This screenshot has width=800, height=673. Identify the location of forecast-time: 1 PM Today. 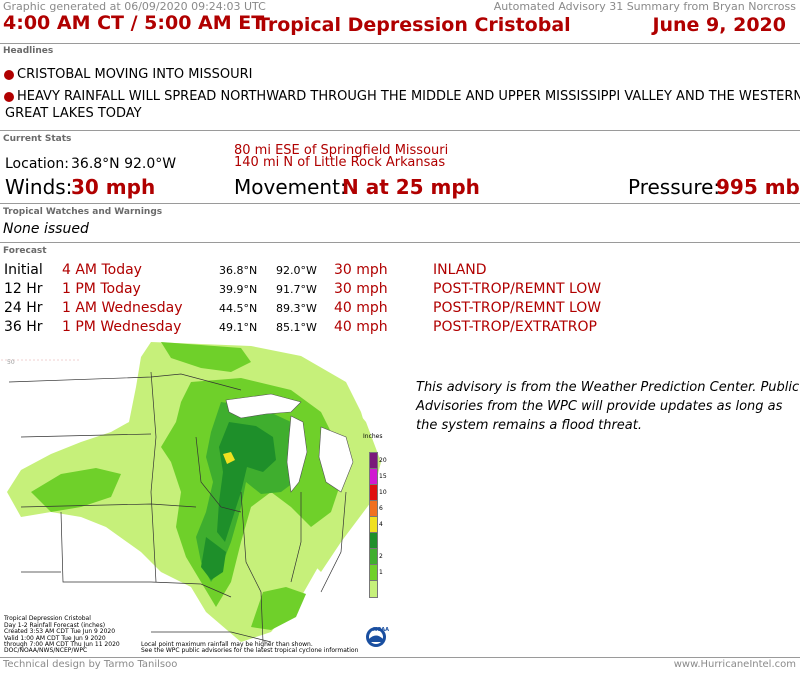
(101, 289).